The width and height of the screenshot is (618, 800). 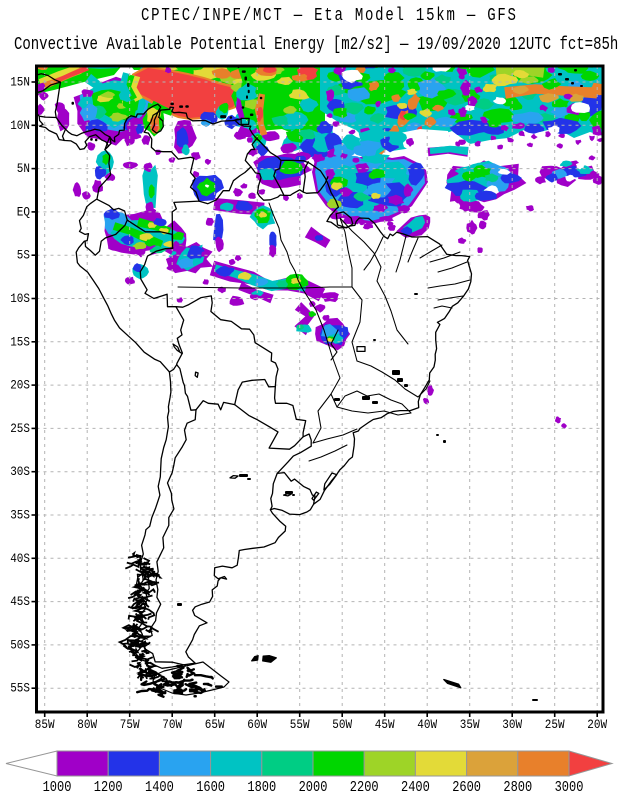 I want to click on svg-text: 2800, so click(x=517, y=788).